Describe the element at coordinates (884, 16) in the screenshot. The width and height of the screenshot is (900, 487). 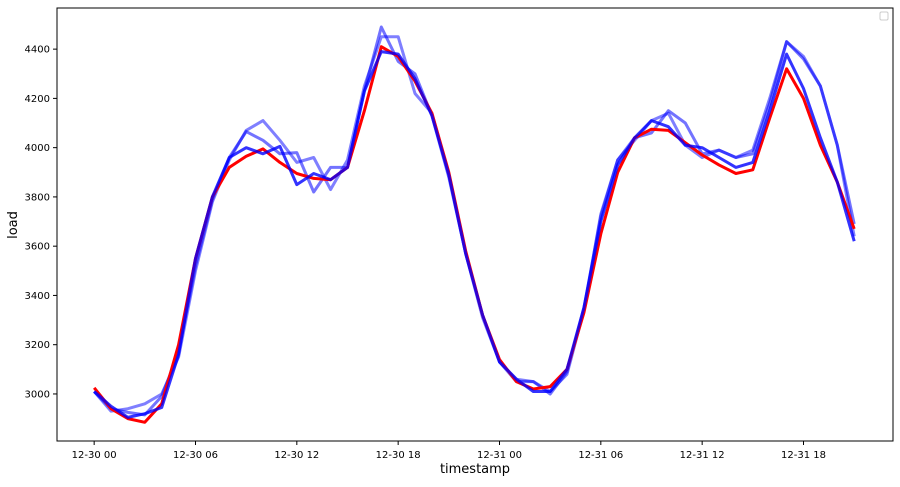
I see `legend-box` at that location.